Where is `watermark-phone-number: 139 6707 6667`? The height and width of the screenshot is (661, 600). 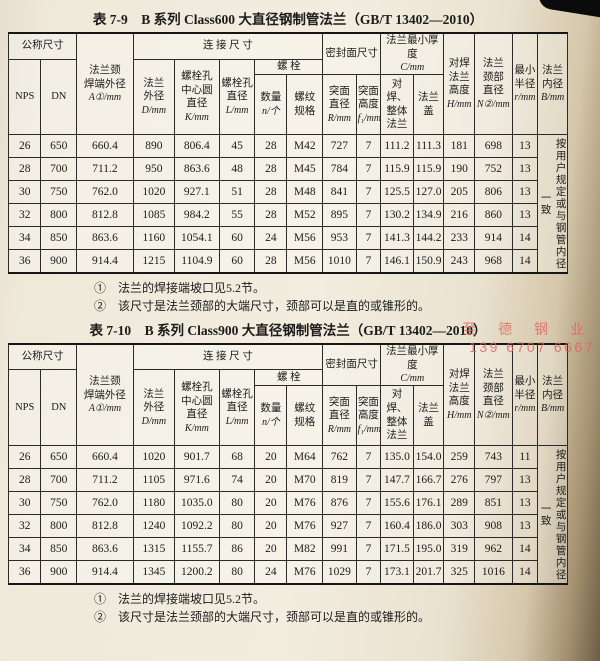
watermark-phone-number: 139 6707 6667 is located at coordinates (532, 347).